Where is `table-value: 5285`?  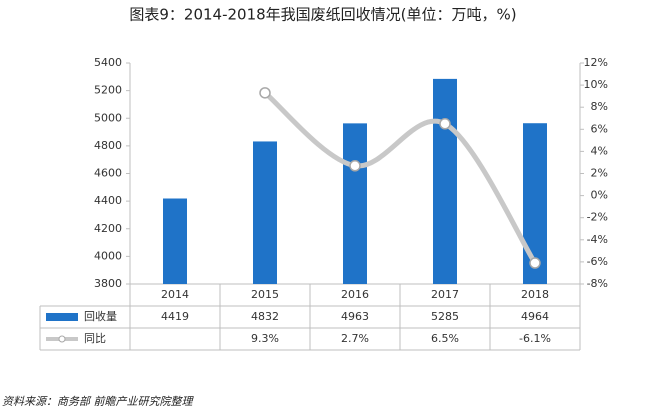
table-value: 5285 is located at coordinates (445, 316).